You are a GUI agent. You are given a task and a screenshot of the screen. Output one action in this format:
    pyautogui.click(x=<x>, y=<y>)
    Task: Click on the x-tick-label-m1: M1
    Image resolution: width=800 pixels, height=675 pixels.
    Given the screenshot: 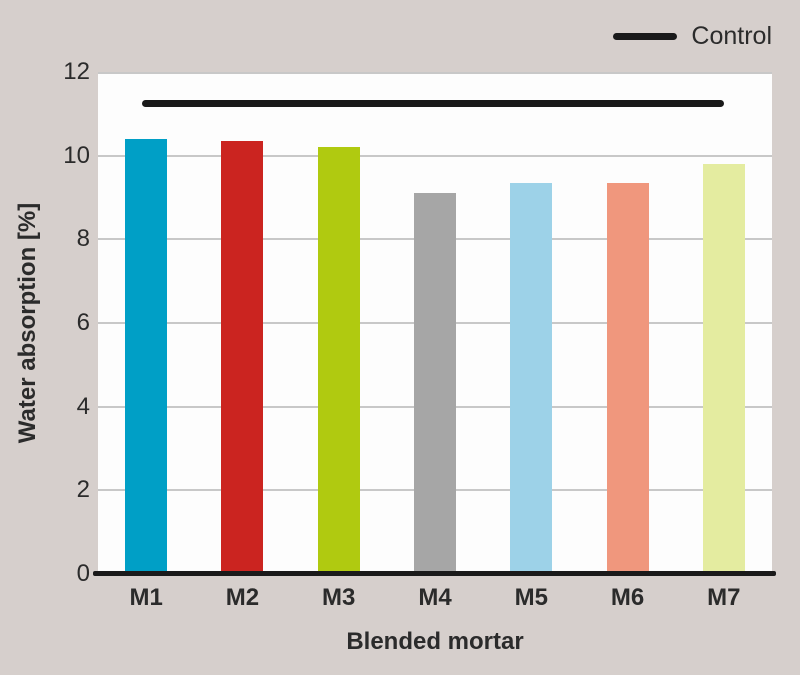 What is the action you would take?
    pyautogui.click(x=146, y=597)
    